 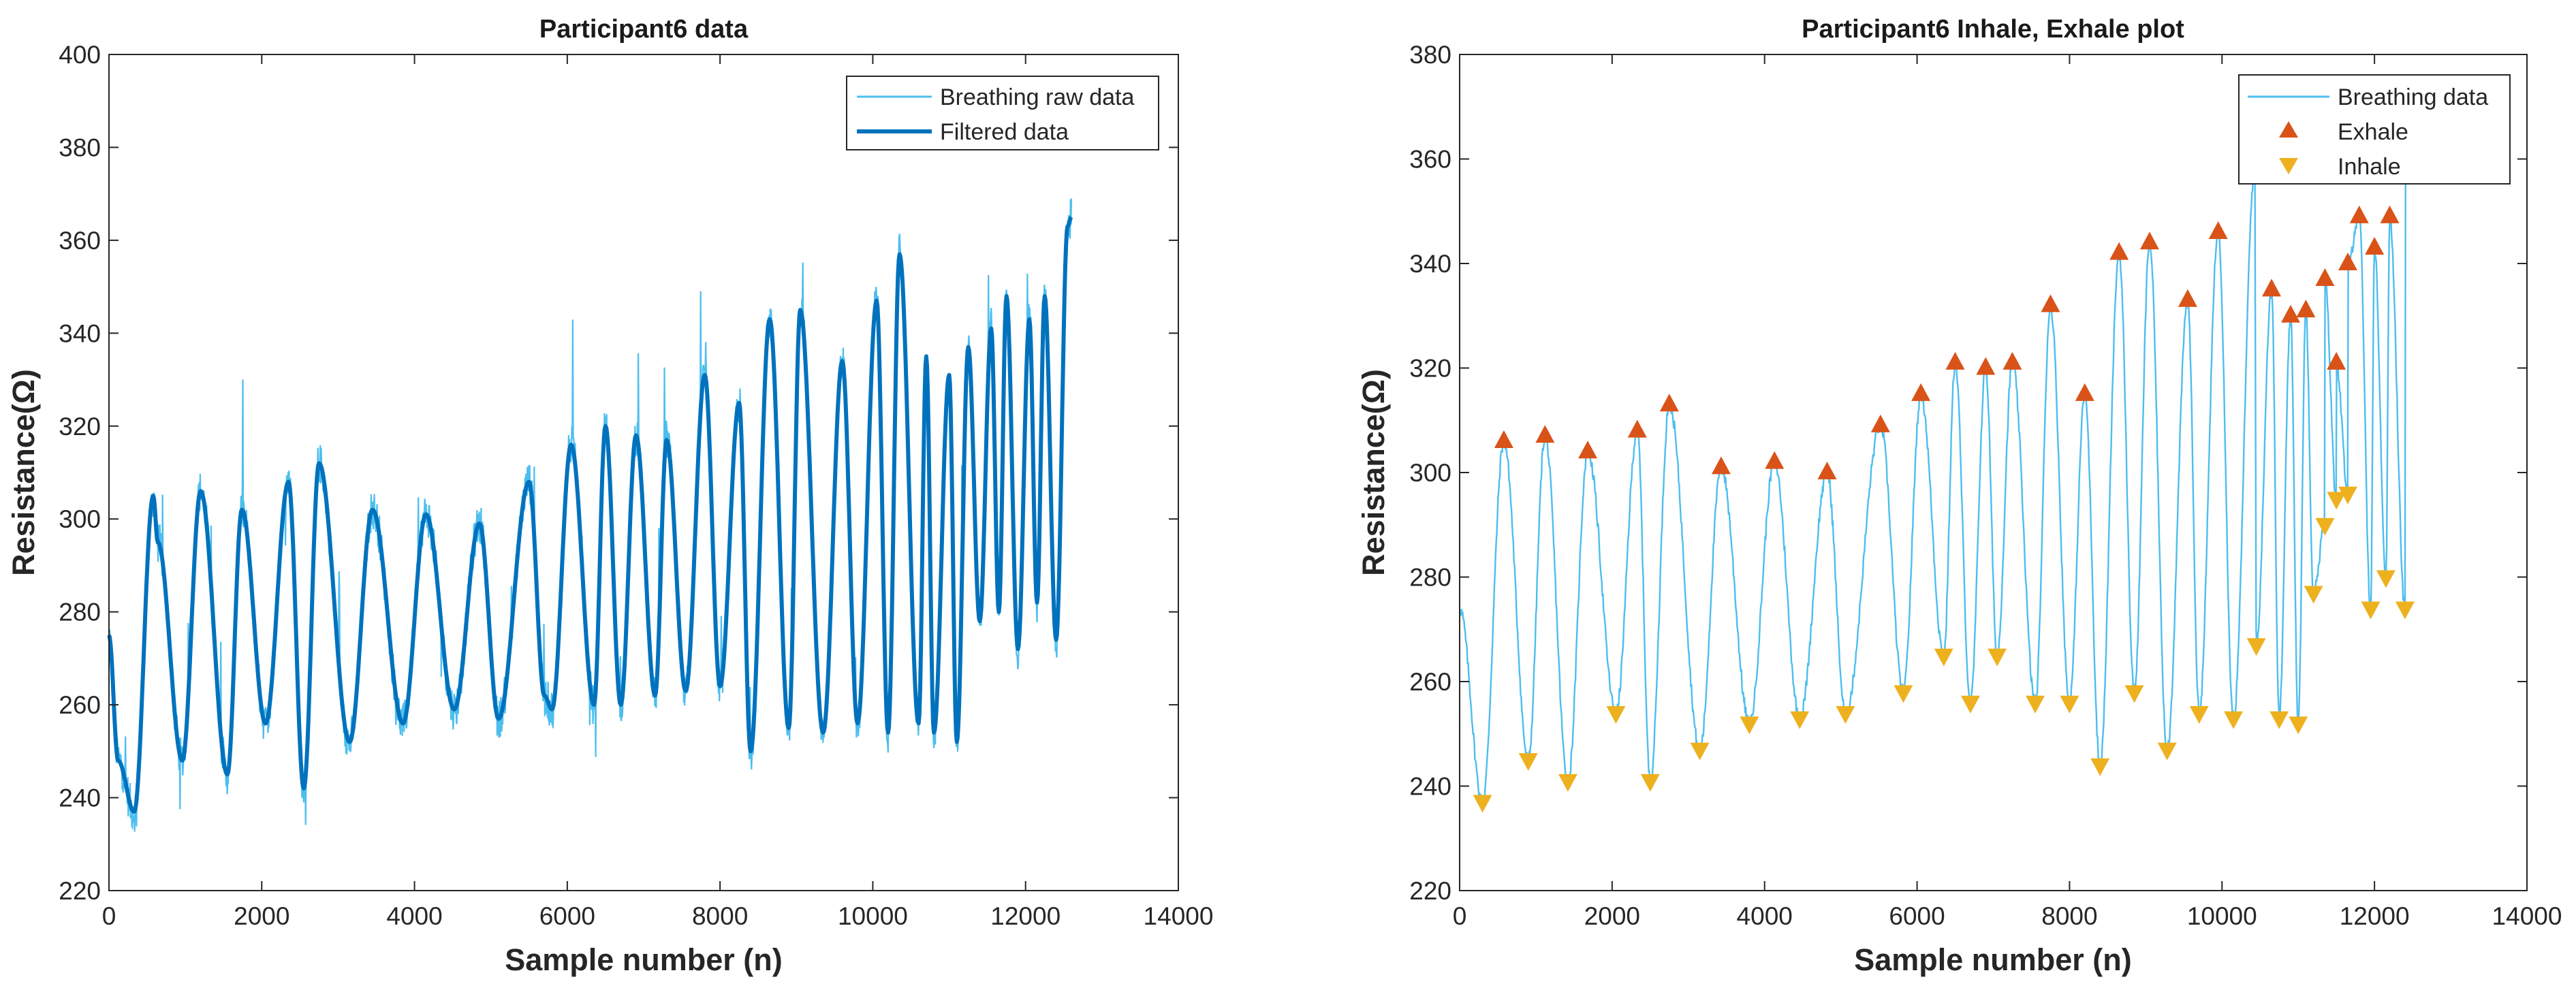 I want to click on legend-right: Breathing data Exhale Inhale, so click(x=2374, y=129).